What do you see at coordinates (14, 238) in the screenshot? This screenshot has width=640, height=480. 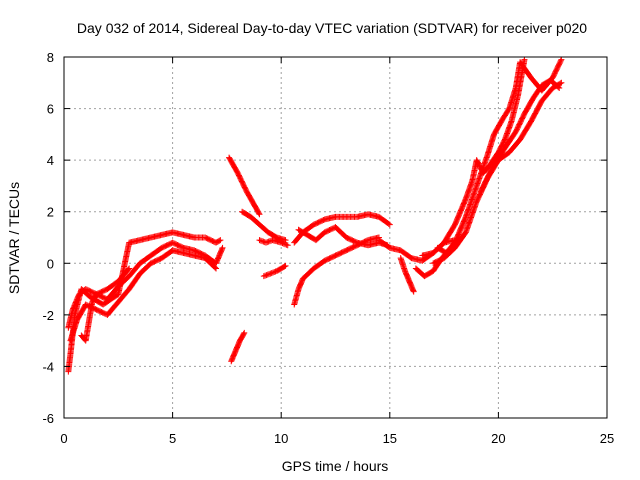 I see `y-axis-label: SDTVAR / TECUs` at bounding box center [14, 238].